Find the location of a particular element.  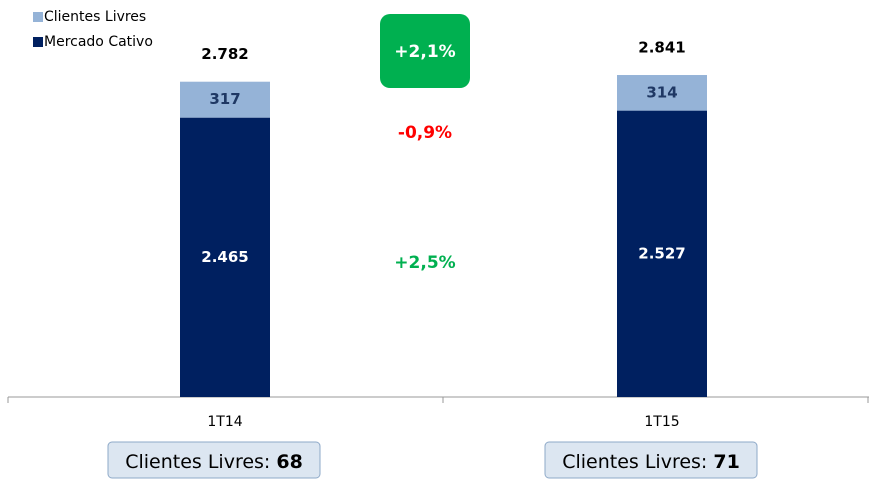

data-label: 2.465 is located at coordinates (224, 257).